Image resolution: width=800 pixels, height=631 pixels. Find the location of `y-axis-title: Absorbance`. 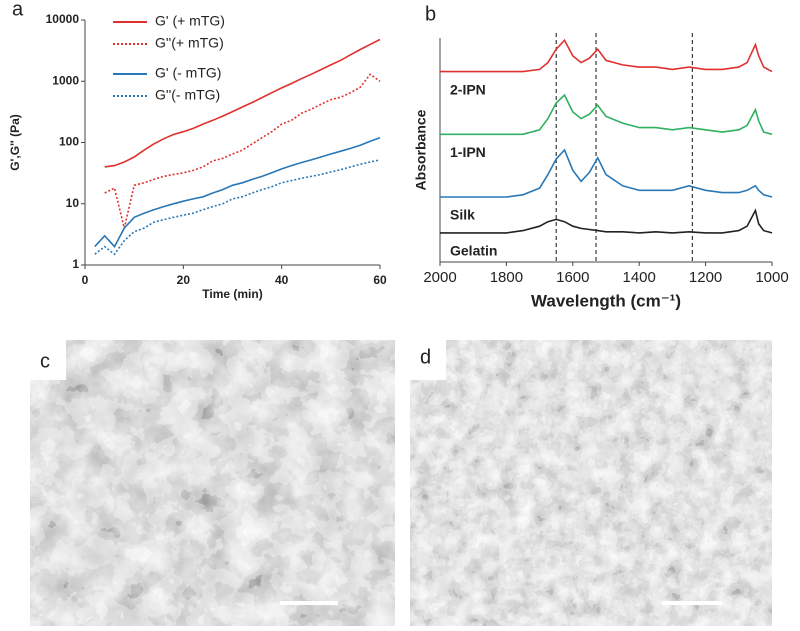

y-axis-title: Absorbance is located at coordinates (421, 149).